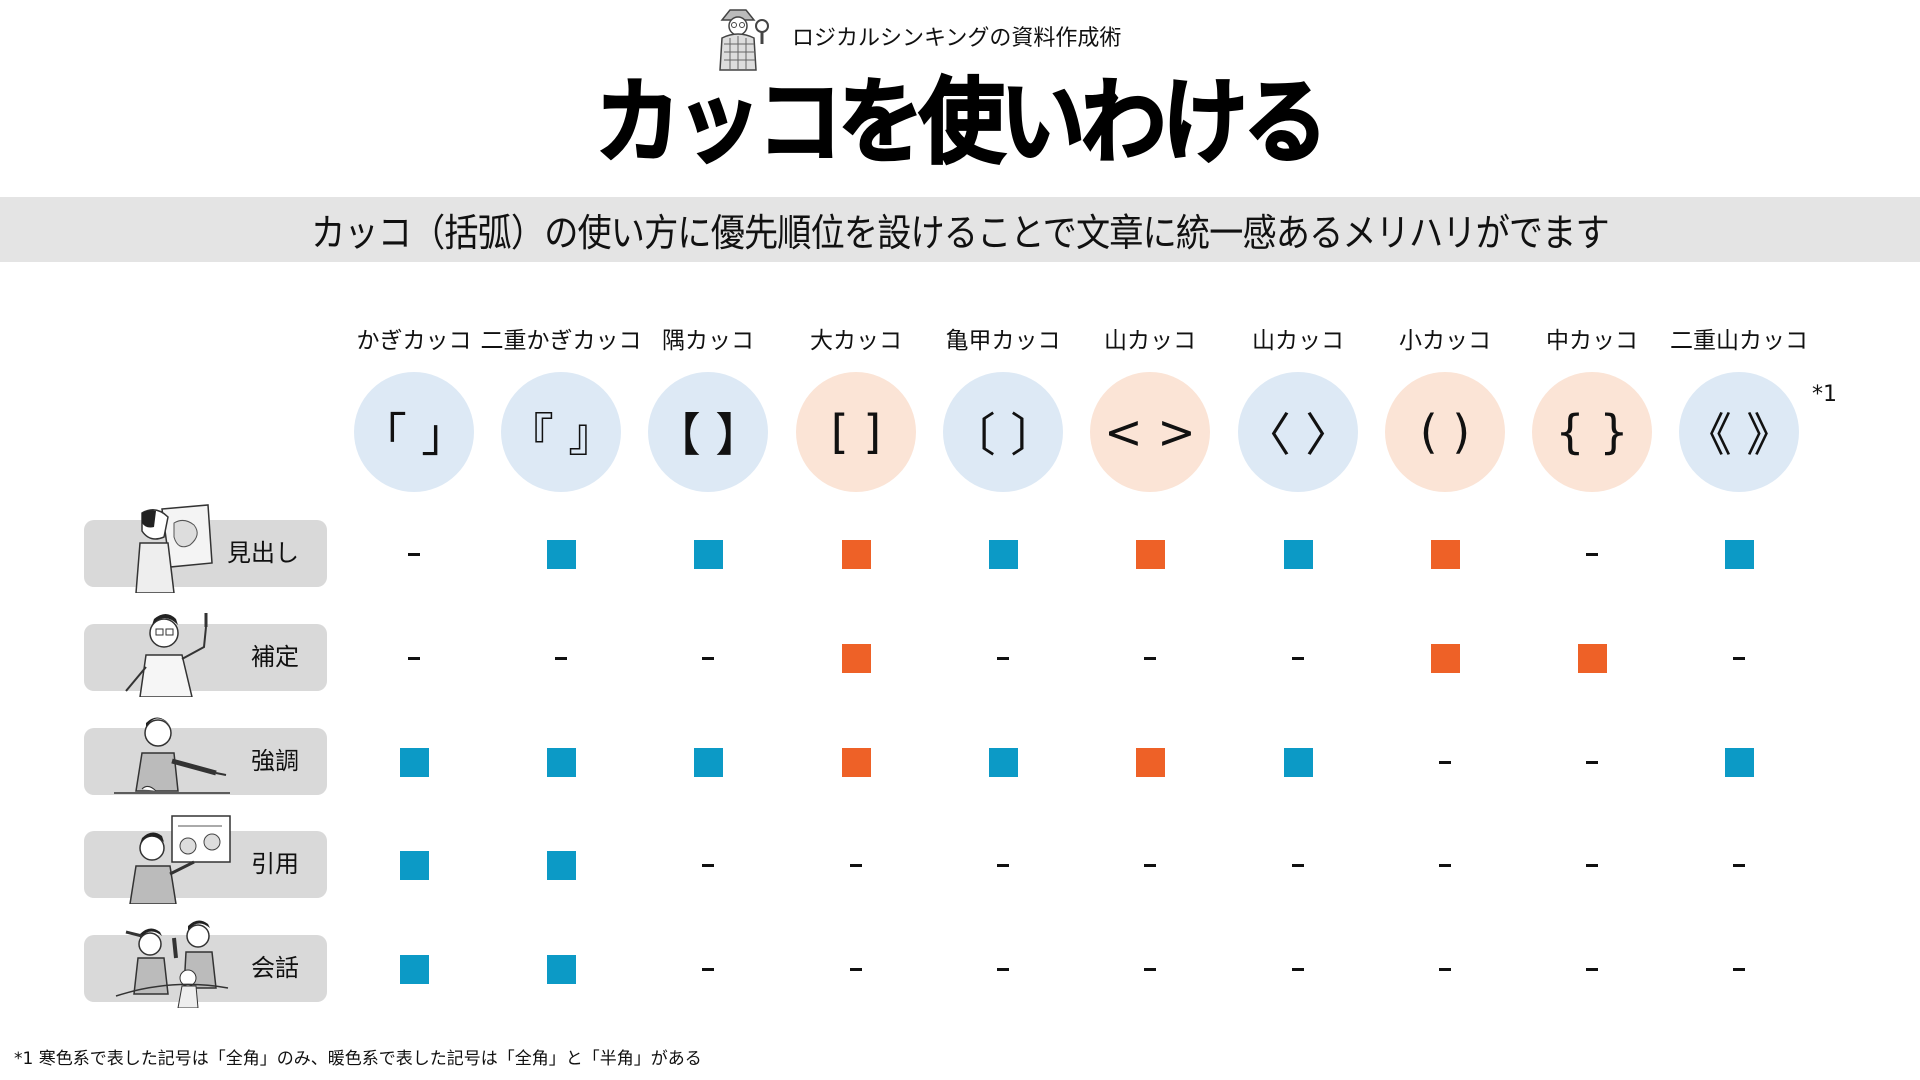 This screenshot has width=1920, height=1080. I want to click on row-header: 引用, so click(205, 860).